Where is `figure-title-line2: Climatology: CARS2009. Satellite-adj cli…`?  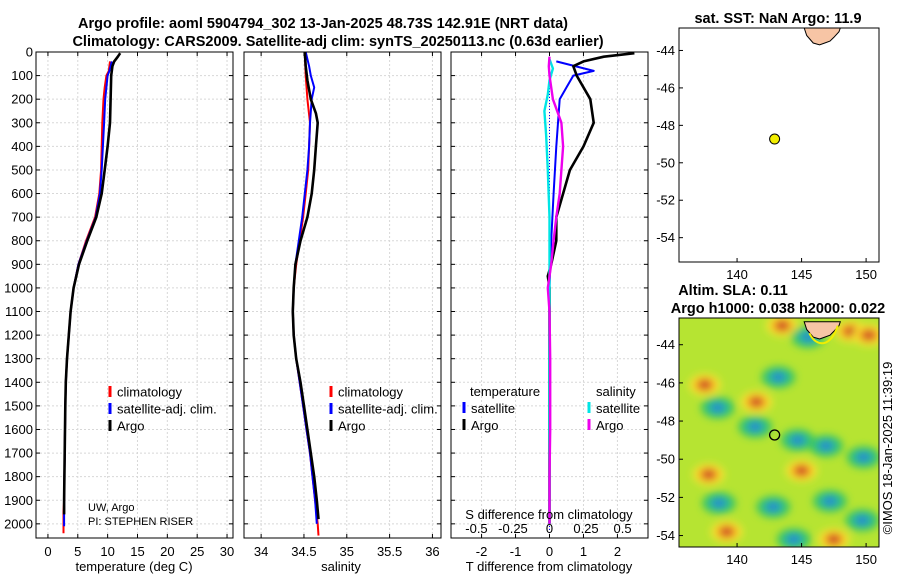
figure-title-line2: Climatology: CARS2009. Satellite-adj cli… is located at coordinates (337, 42).